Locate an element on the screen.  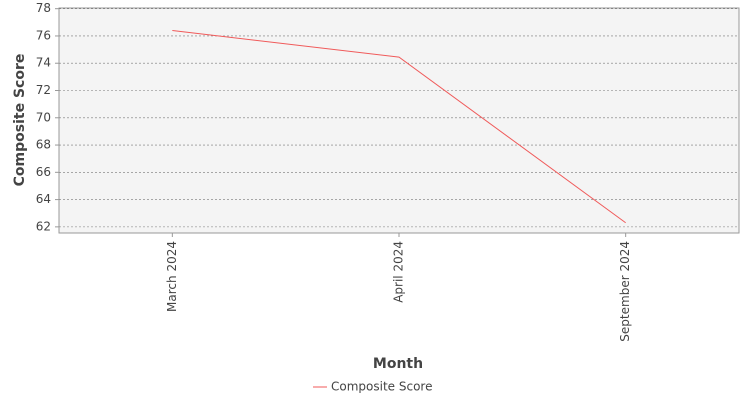
y-tick-label: 76 is located at coordinates (43, 35).